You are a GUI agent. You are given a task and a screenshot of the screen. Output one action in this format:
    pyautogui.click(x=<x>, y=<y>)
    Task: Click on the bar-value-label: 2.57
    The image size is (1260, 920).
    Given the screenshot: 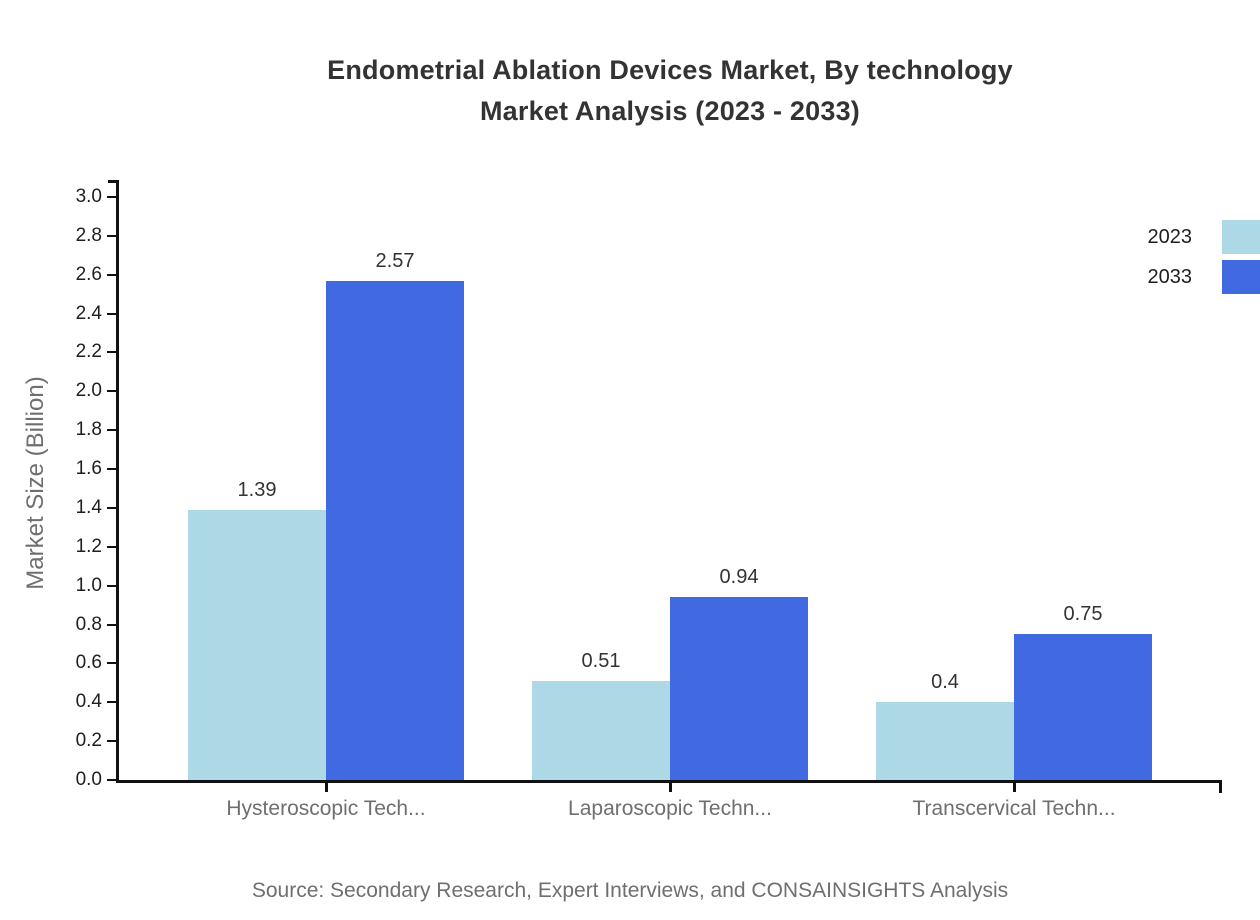 What is the action you would take?
    pyautogui.click(x=395, y=260)
    